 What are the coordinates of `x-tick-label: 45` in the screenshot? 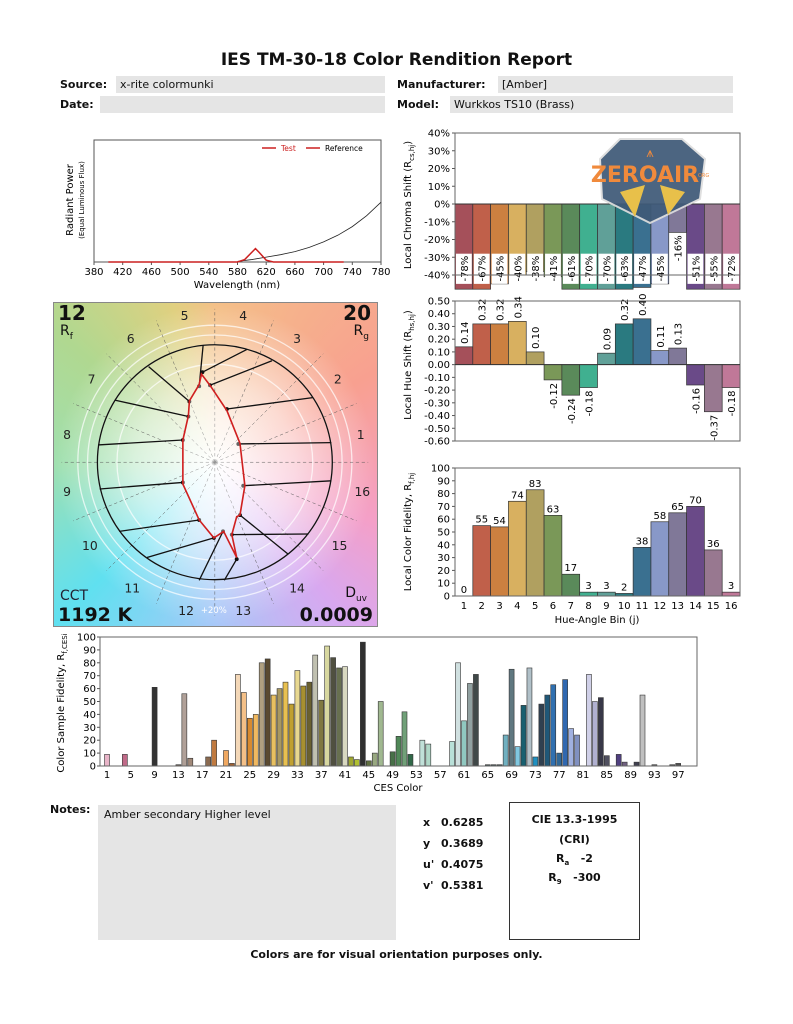 It's located at (368, 775).